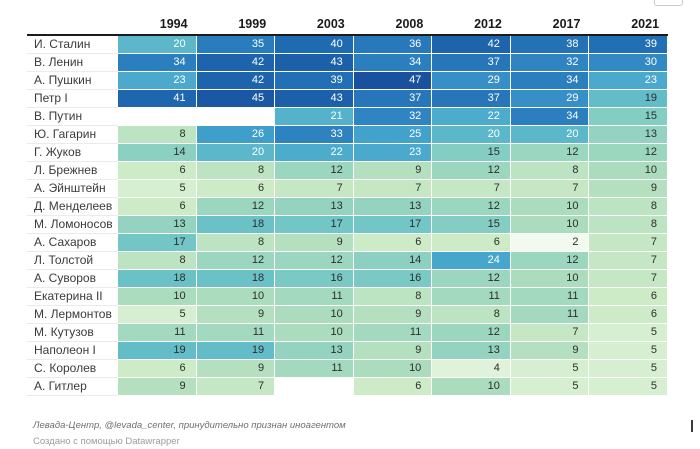 The width and height of the screenshot is (700, 449). What do you see at coordinates (236, 99) in the screenshot?
I see `heatmap-cell: 45` at bounding box center [236, 99].